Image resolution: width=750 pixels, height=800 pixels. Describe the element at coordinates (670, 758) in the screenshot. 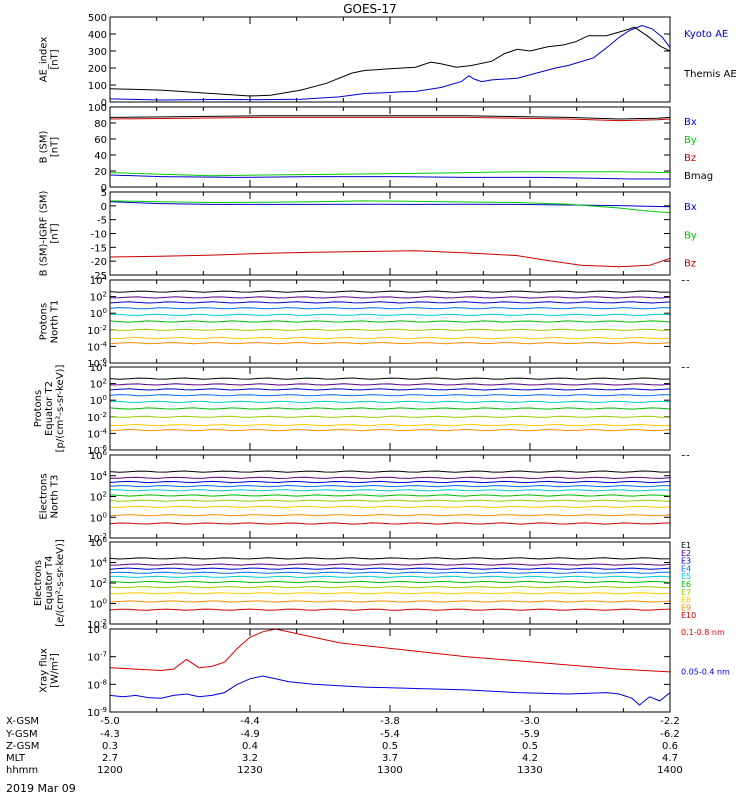

I see `orbit-value: 4.7` at that location.